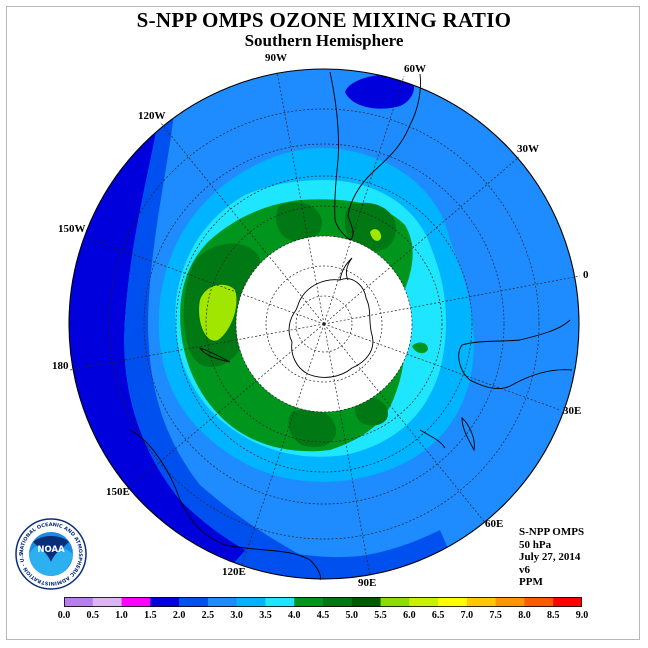 This screenshot has width=648, height=648. I want to click on color-bar-tick-label: 3.5, so click(265, 615).